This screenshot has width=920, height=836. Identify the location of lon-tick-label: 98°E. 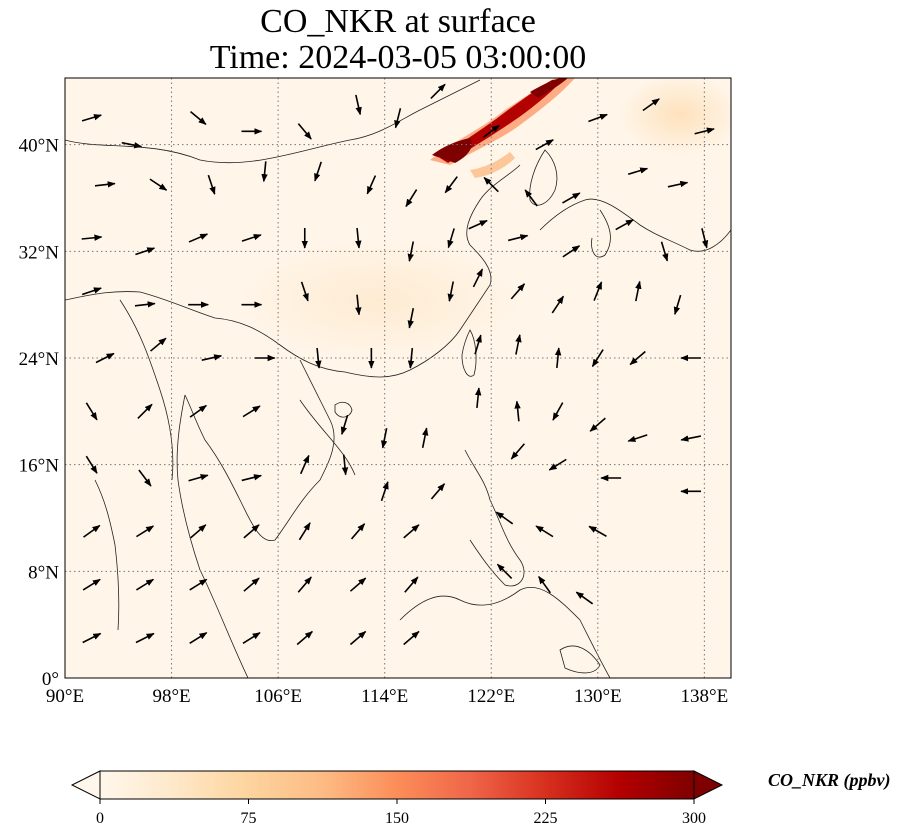
(171, 696).